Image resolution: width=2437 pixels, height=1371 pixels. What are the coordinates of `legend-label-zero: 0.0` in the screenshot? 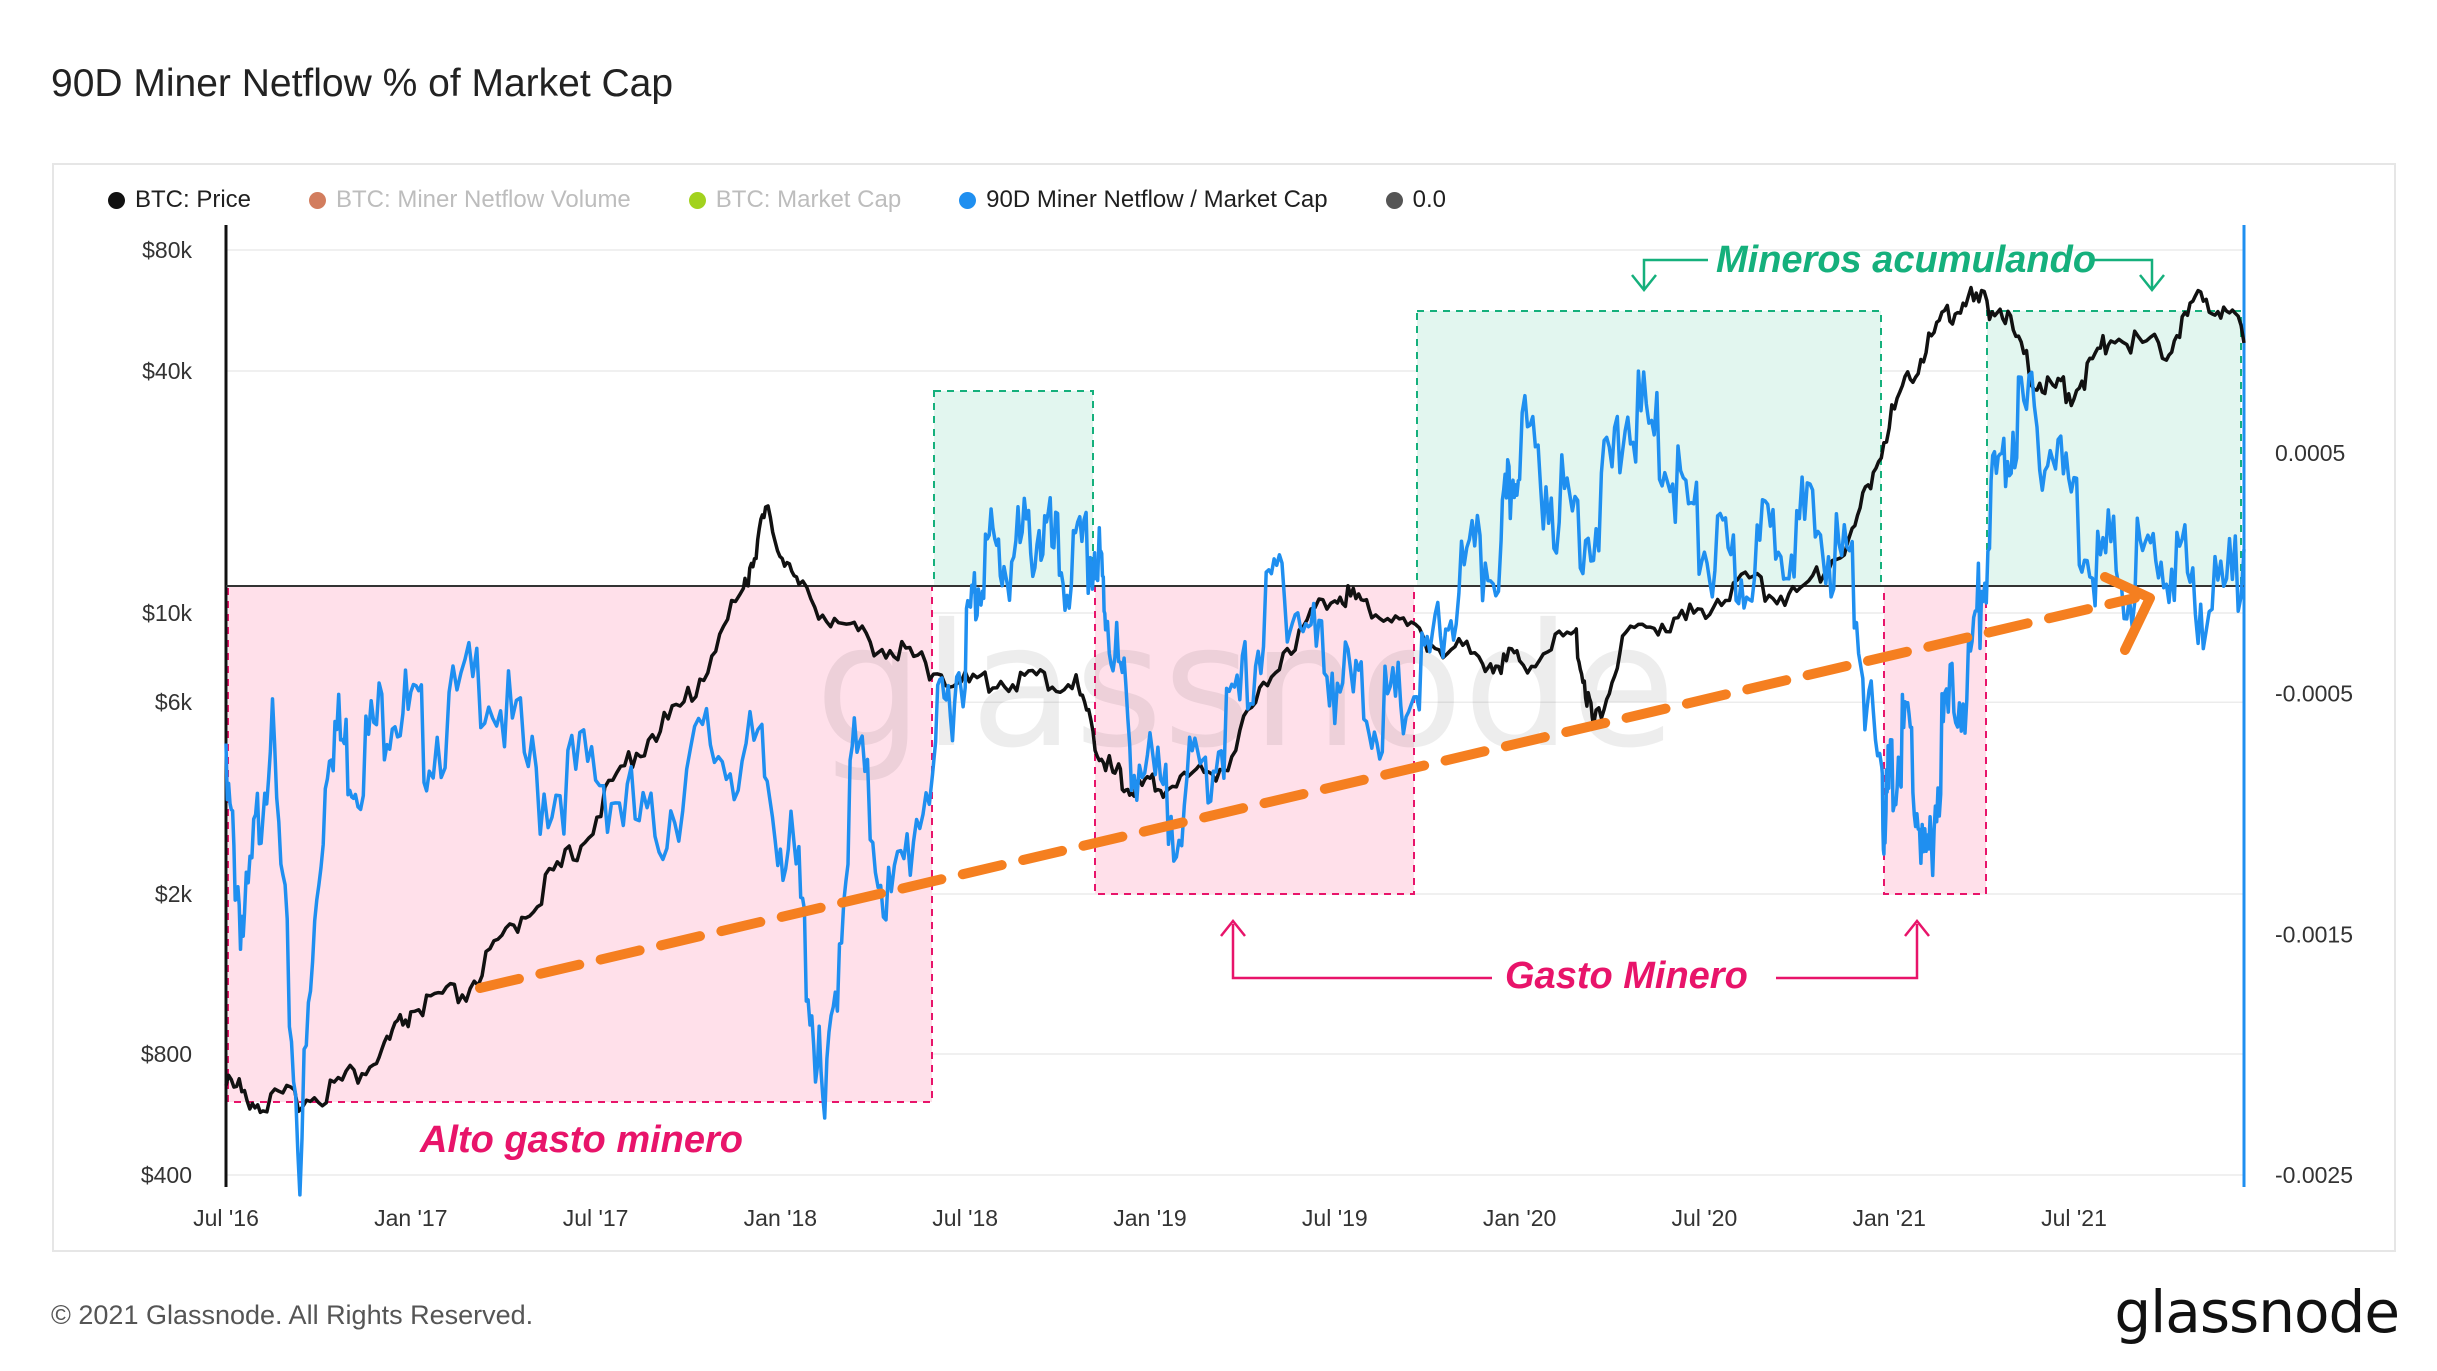 It's located at (1429, 199).